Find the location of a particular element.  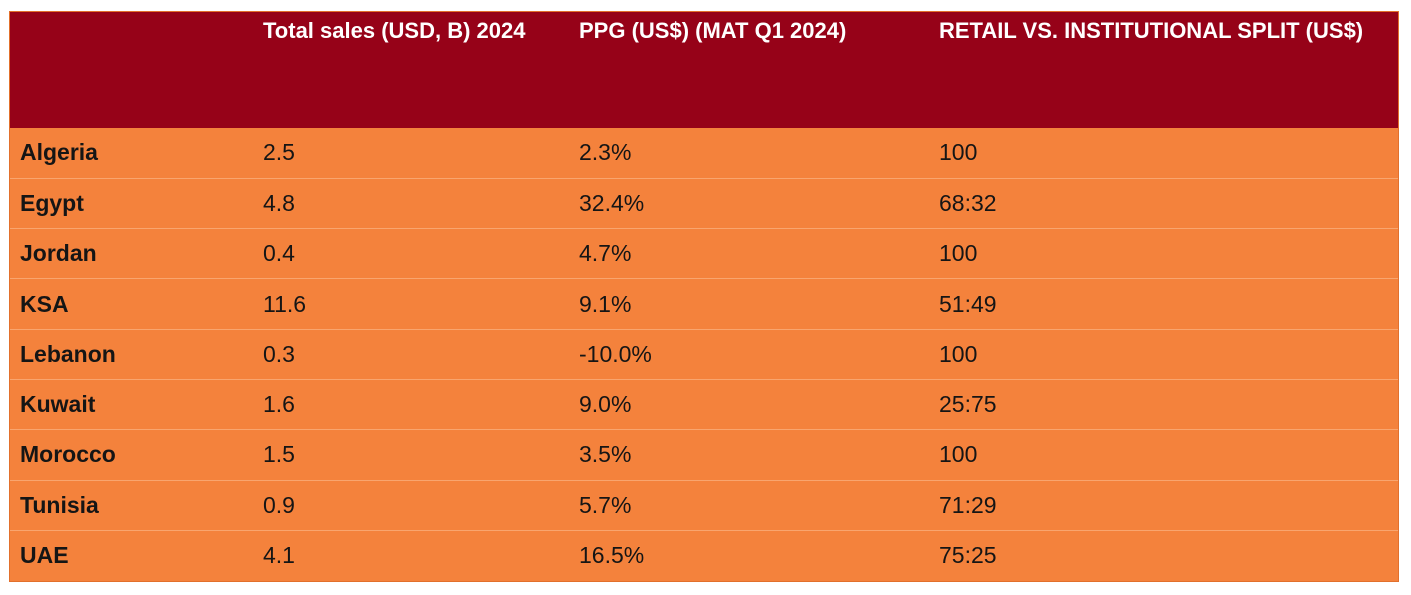

ppg-cell: 2.3% is located at coordinates (605, 152).